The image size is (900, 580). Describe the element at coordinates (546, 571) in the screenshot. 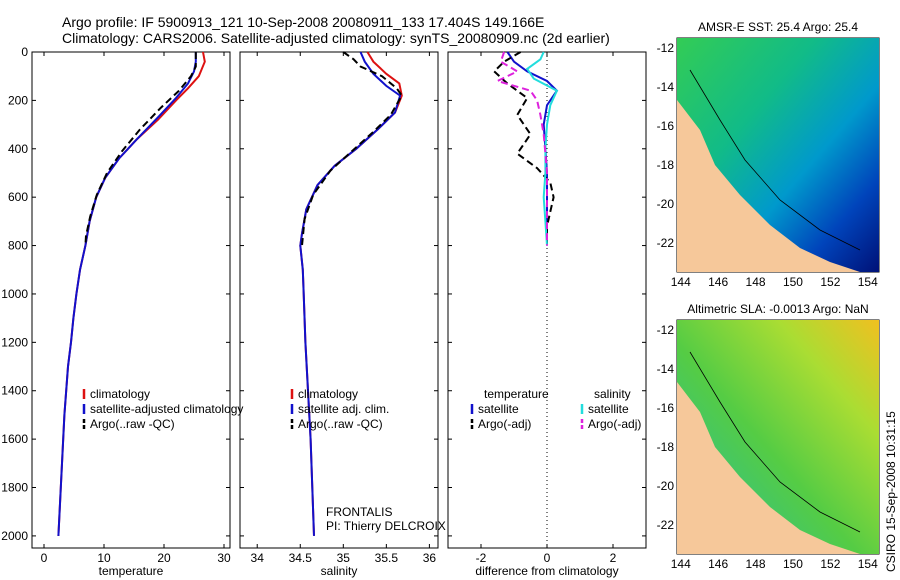

I see `x-axis-label: difference from climatology` at that location.